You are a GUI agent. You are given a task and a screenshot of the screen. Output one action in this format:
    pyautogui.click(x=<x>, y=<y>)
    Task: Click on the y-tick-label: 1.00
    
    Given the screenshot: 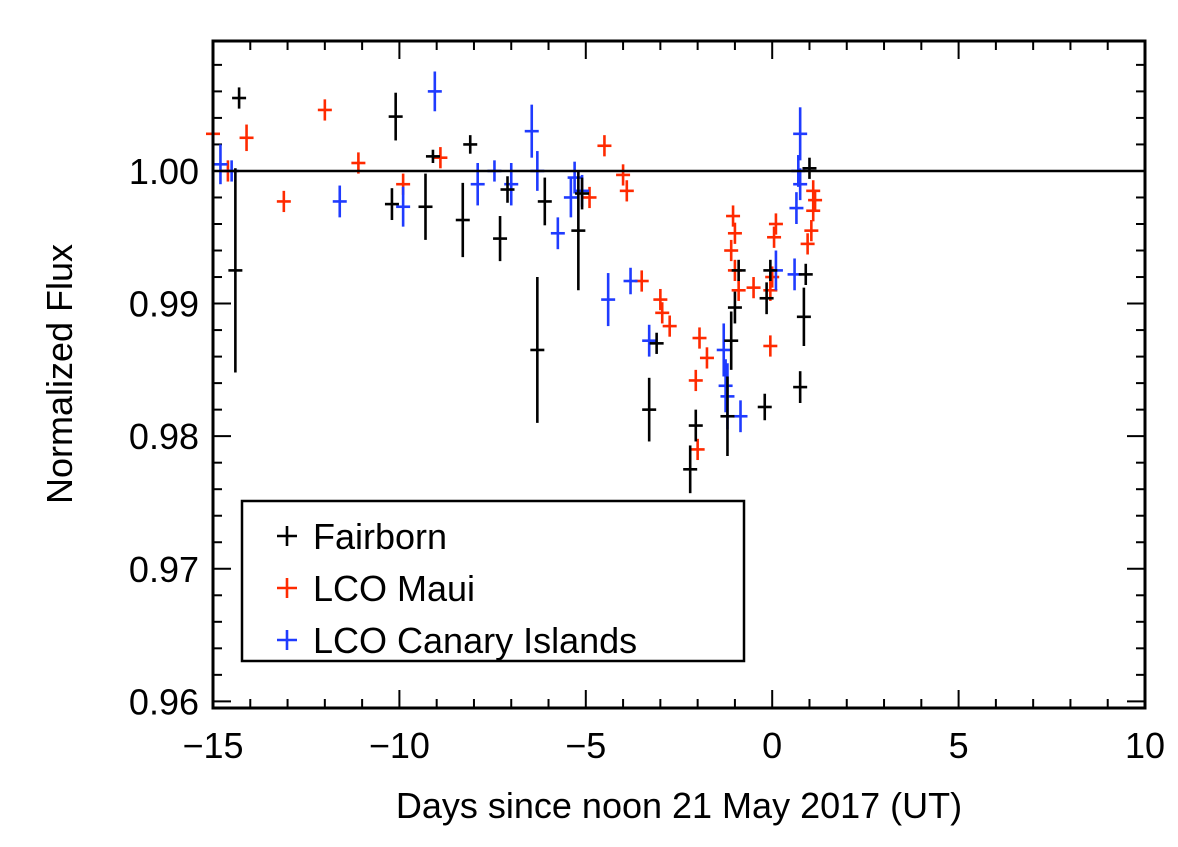 What is the action you would take?
    pyautogui.click(x=164, y=171)
    